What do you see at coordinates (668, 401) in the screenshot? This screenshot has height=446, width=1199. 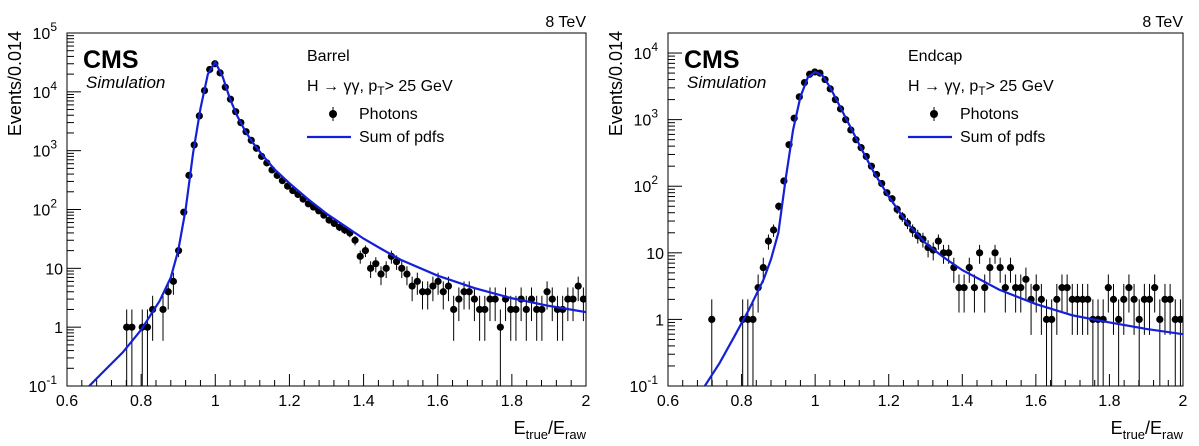 I see `x-tick-label: 0.6` at bounding box center [668, 401].